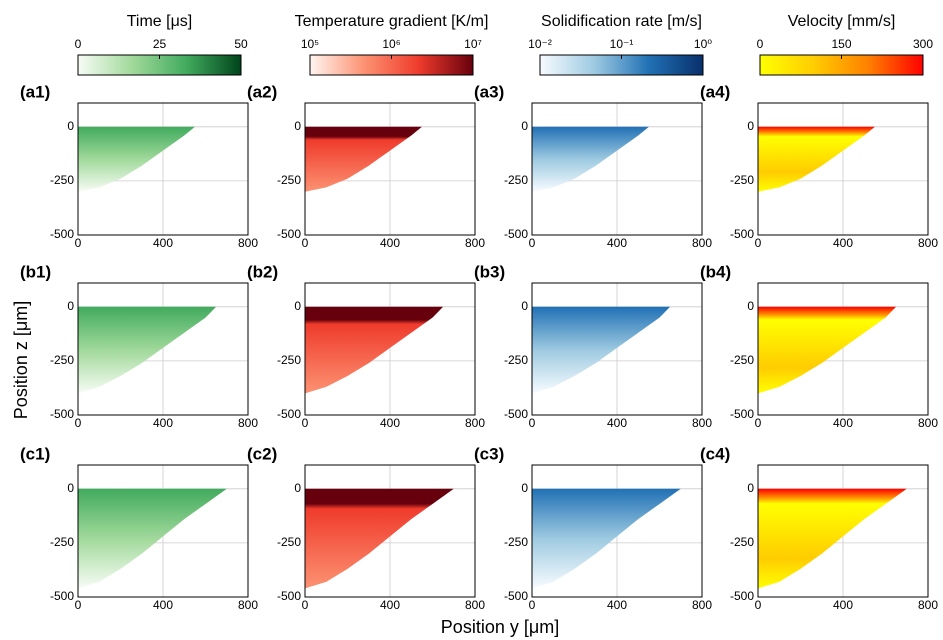  Describe the element at coordinates (160, 44) in the screenshot. I see `colorbar-tick-label: 25` at that location.